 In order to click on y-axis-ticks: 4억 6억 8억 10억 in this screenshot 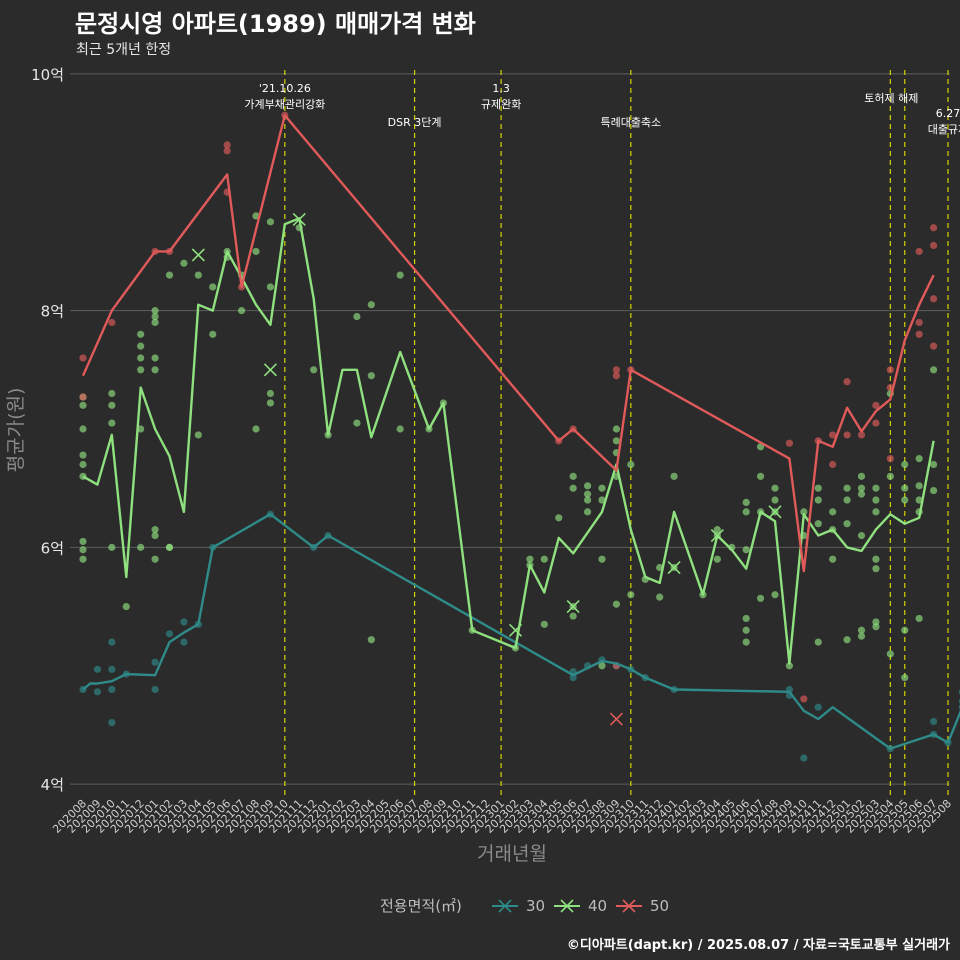, I will do `click(47, 430)`.